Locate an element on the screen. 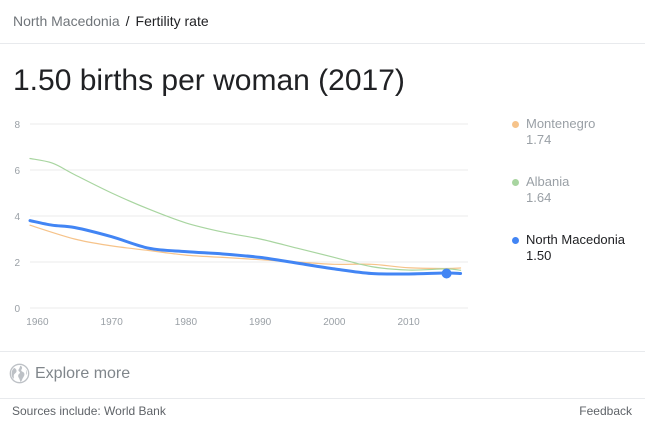  y-axis-labels: 0 2 4 6 8 is located at coordinates (17, 217).